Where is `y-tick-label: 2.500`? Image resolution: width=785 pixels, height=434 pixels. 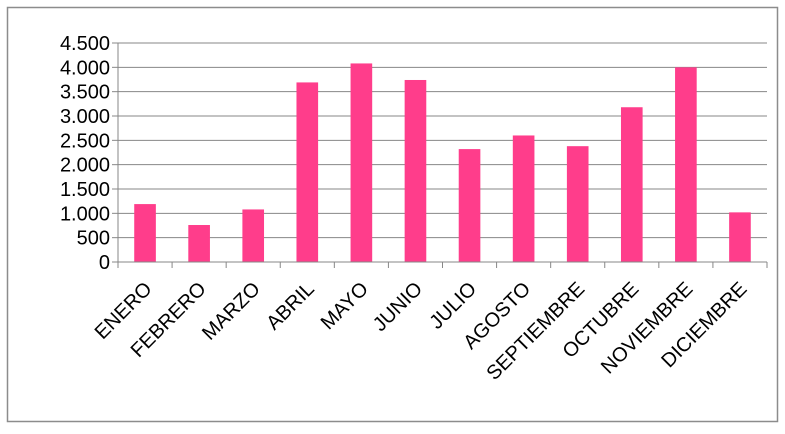 y-tick-label: 2.500 is located at coordinates (85, 141).